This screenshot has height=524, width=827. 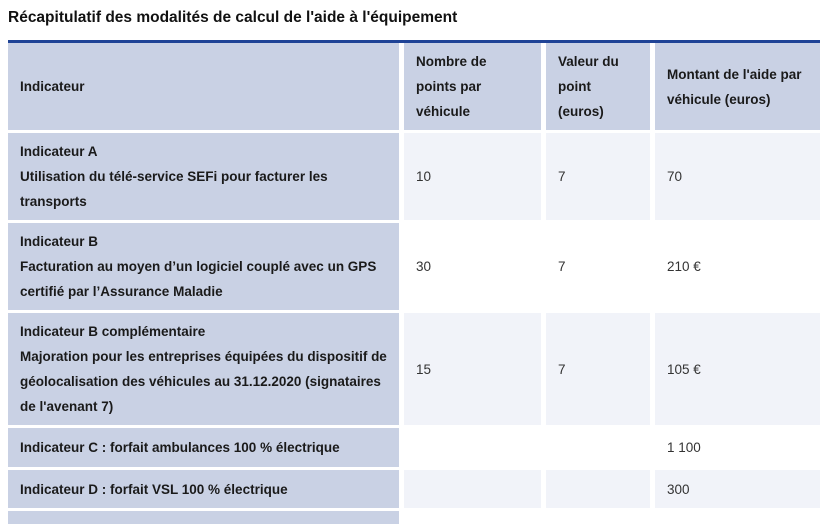 I want to click on row-title: Indicateur E : forfait ambulance, so click(x=203, y=520).